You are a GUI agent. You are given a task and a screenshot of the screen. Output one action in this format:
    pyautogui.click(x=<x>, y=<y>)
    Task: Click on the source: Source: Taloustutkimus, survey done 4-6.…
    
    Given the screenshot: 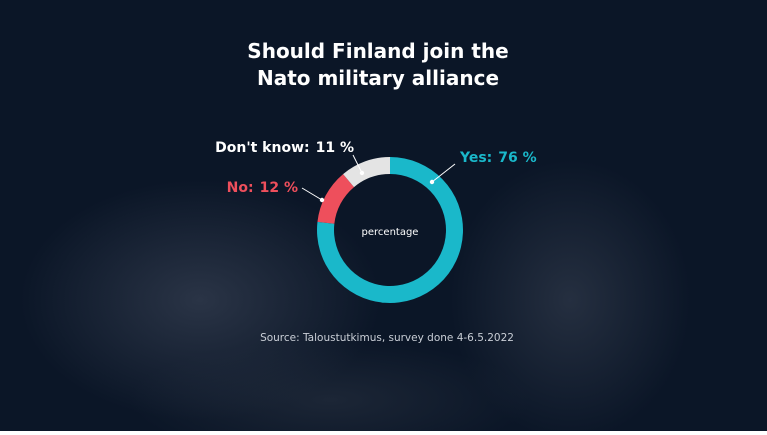 What is the action you would take?
    pyautogui.click(x=387, y=338)
    